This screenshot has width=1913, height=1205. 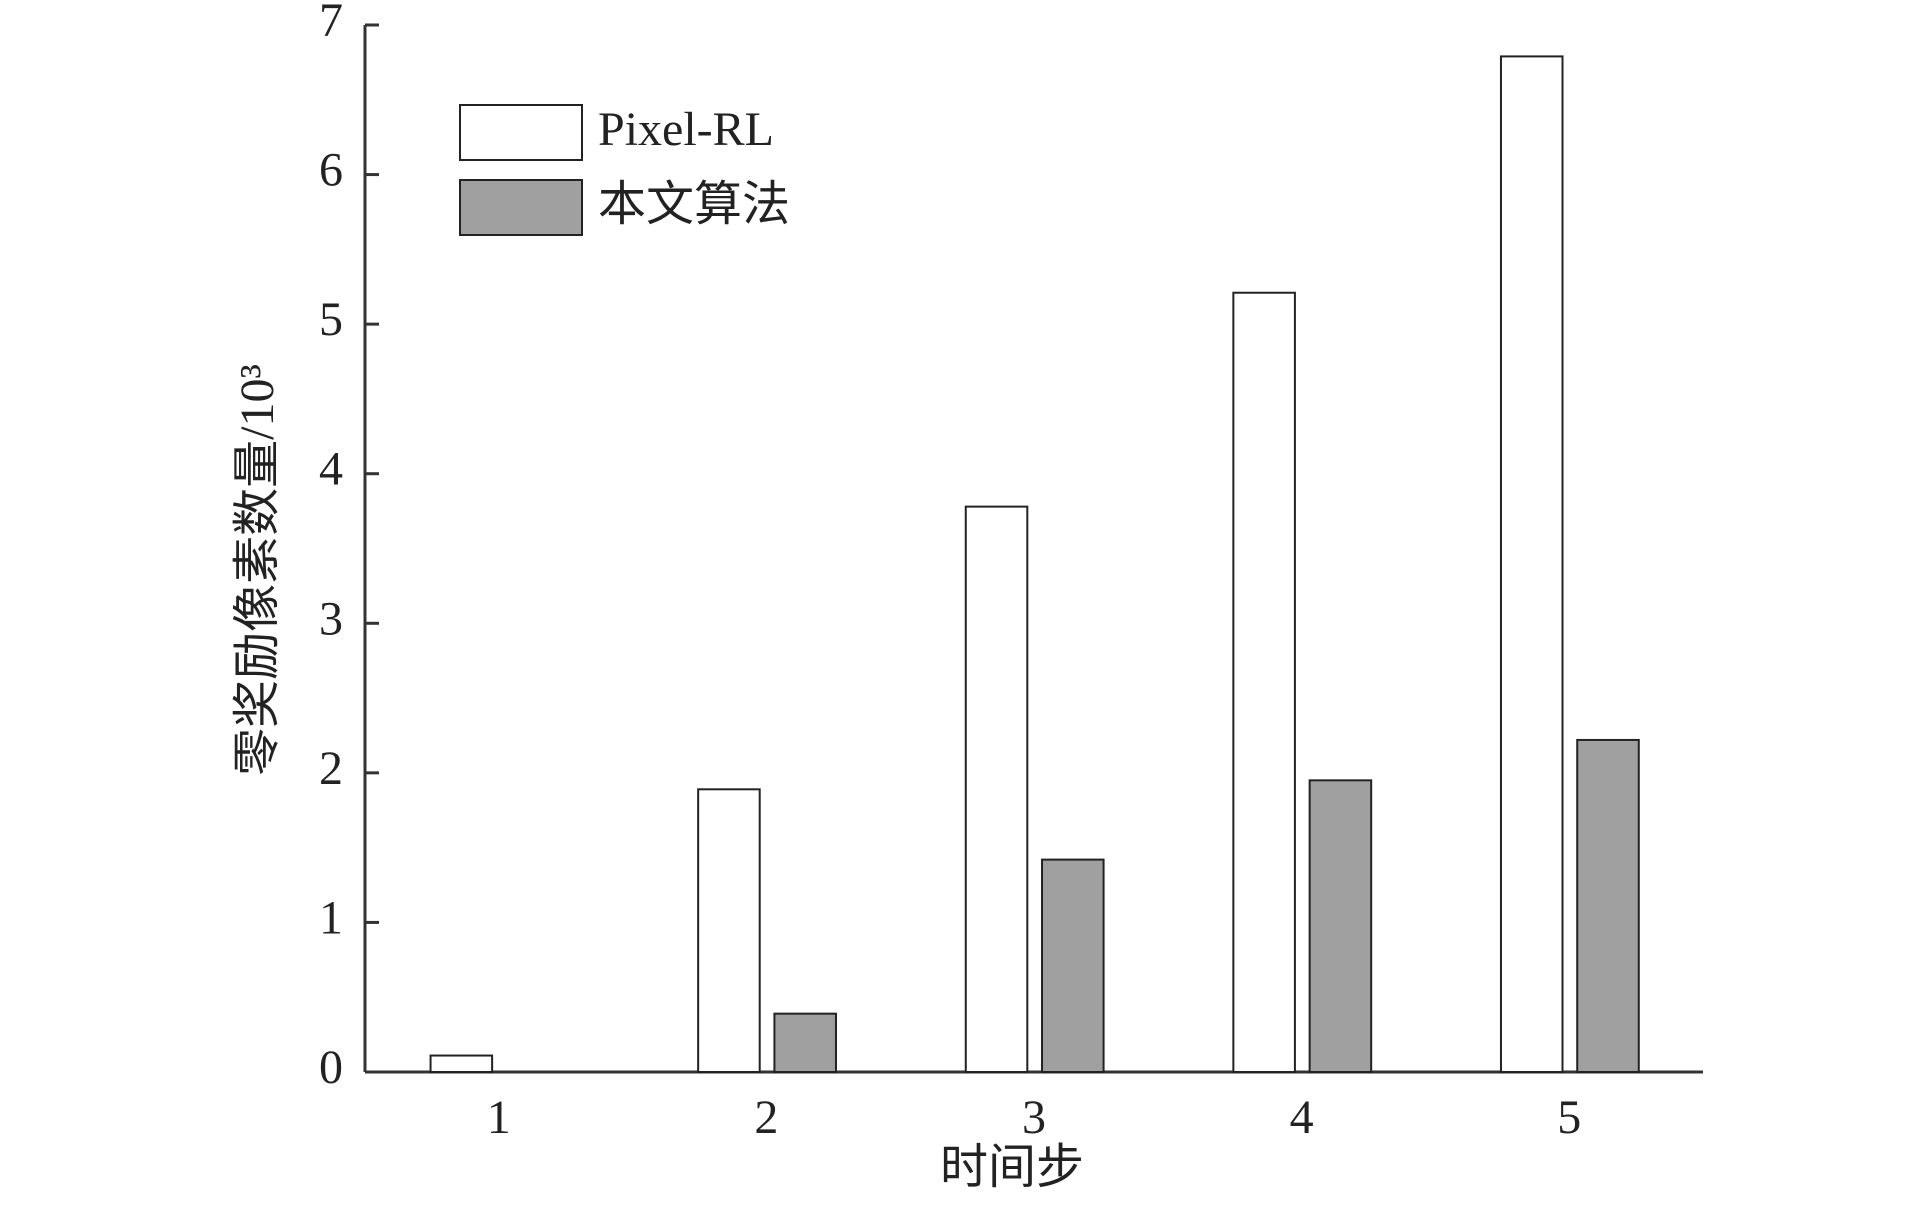 I want to click on y-tick-label: 5, so click(x=331, y=319).